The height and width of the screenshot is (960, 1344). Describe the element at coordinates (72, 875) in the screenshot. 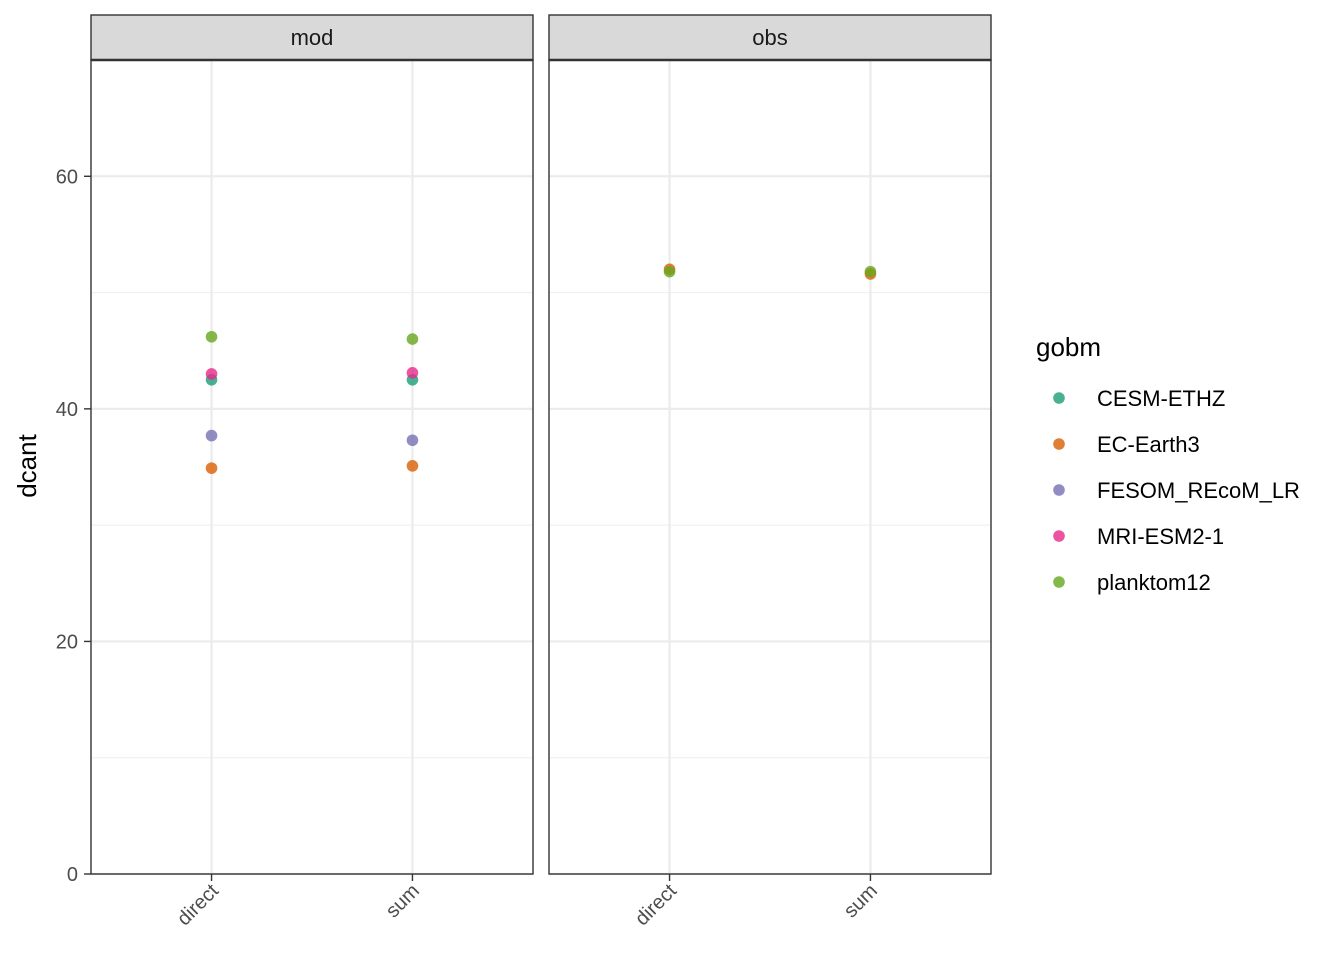

I see `y-tick-label: 0` at that location.